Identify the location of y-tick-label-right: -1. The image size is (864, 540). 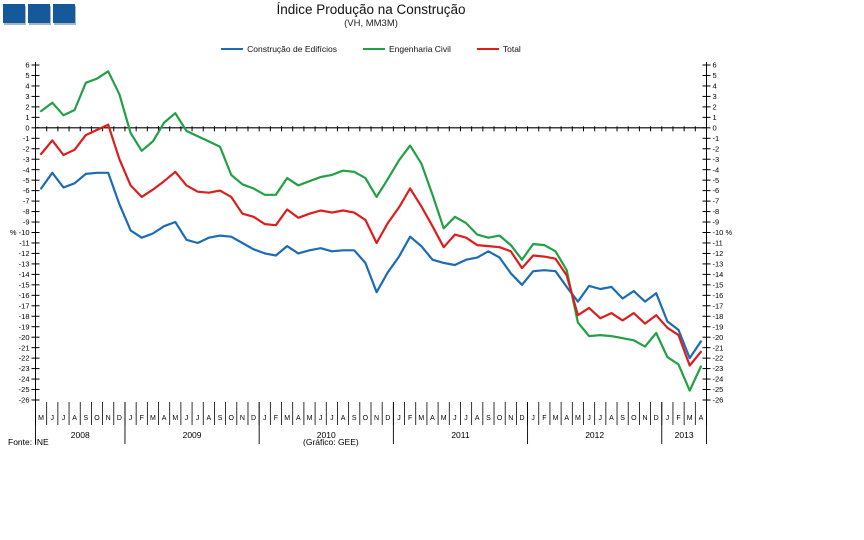
(716, 138).